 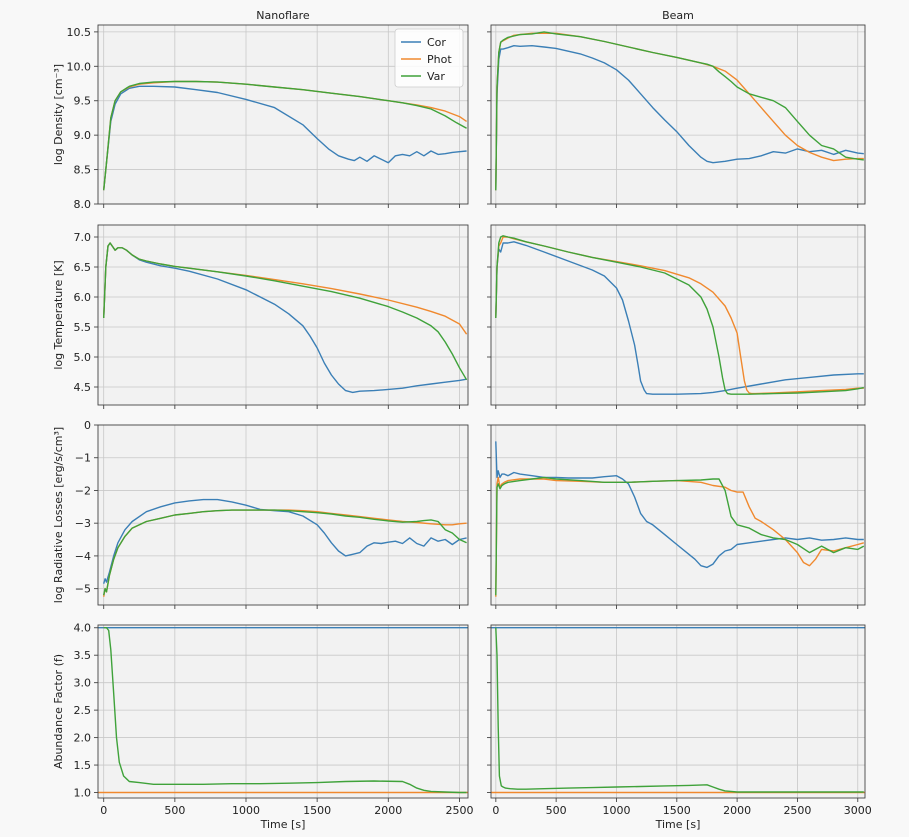 I want to click on series-line-phot, so click(x=679, y=536).